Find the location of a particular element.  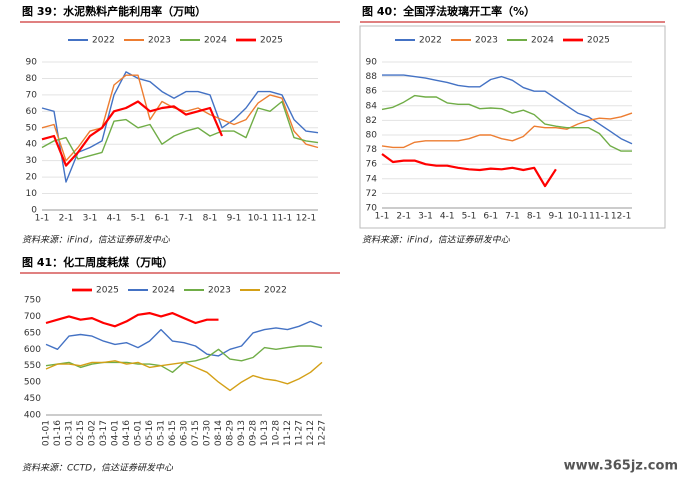

watermark: www.365jz.com is located at coordinates (621, 466).